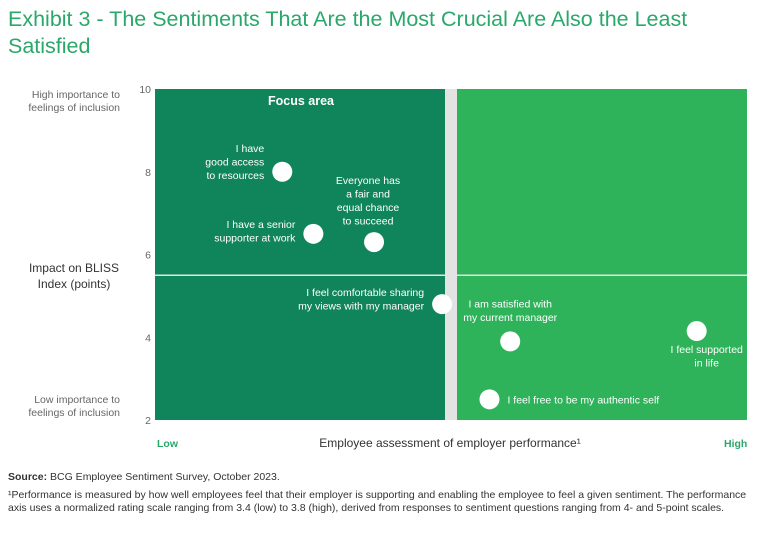  I want to click on y-axis-top-note: High importance to feelings of inclusion, so click(74, 101).